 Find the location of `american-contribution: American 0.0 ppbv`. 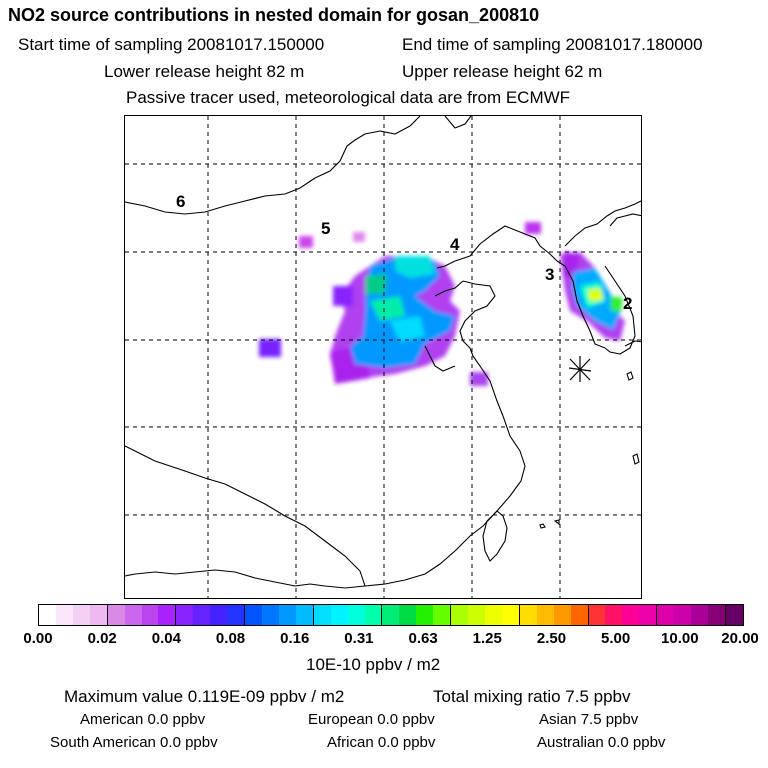

american-contribution: American 0.0 ppbv is located at coordinates (143, 719).